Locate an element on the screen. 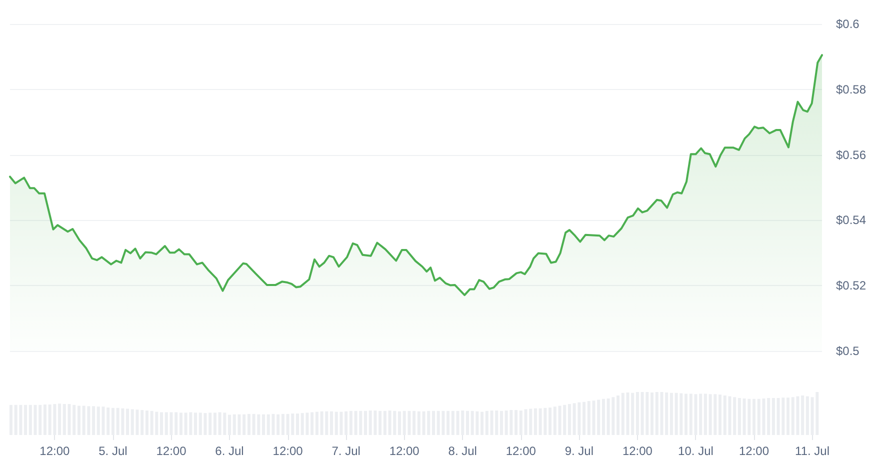 This screenshot has width=876, height=470. y-tick-label: $0.5 is located at coordinates (848, 351).